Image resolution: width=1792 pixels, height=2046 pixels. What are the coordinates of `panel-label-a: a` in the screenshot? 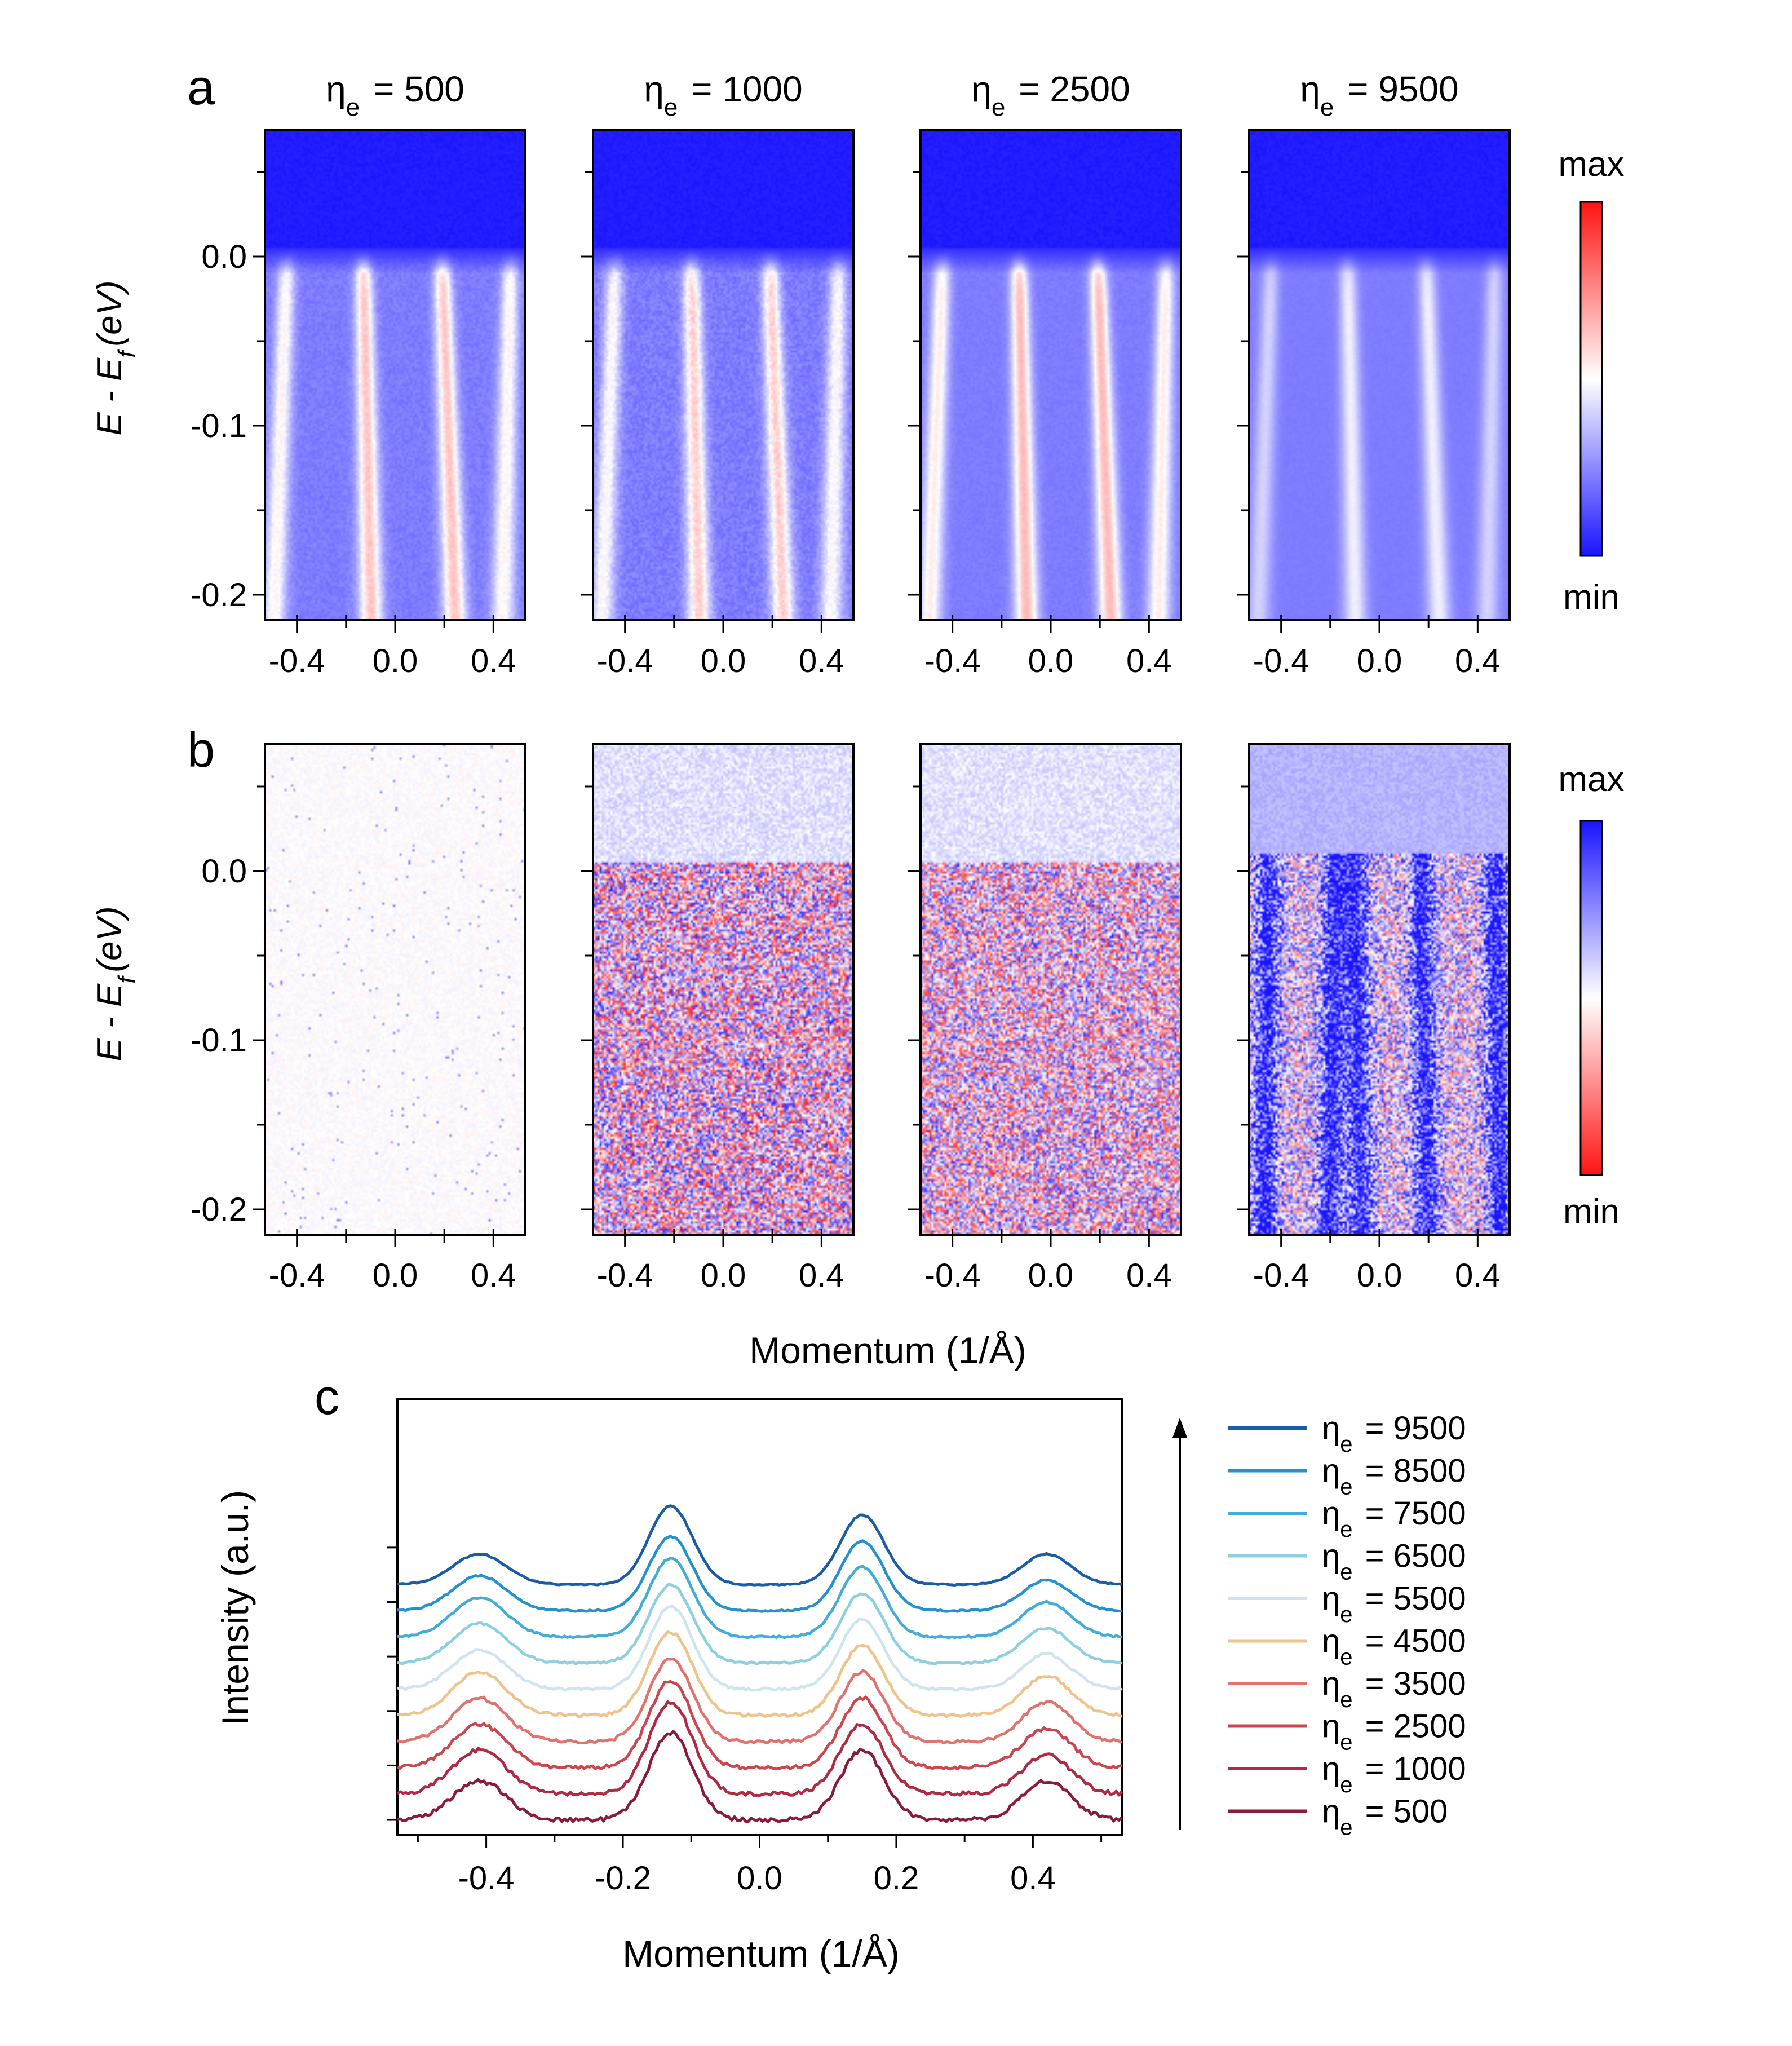 It's located at (201, 87).